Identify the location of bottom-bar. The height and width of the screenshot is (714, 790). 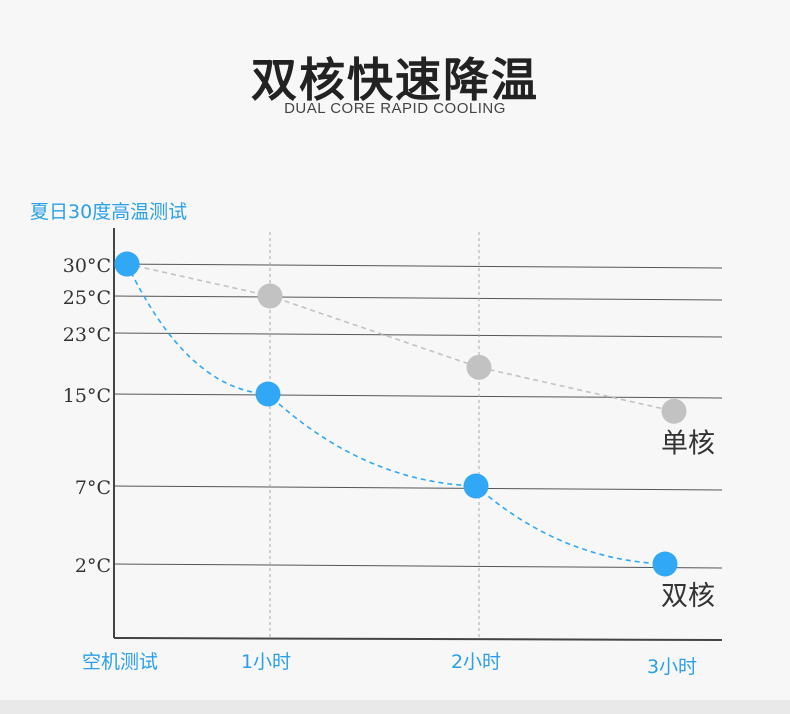
(395, 707).